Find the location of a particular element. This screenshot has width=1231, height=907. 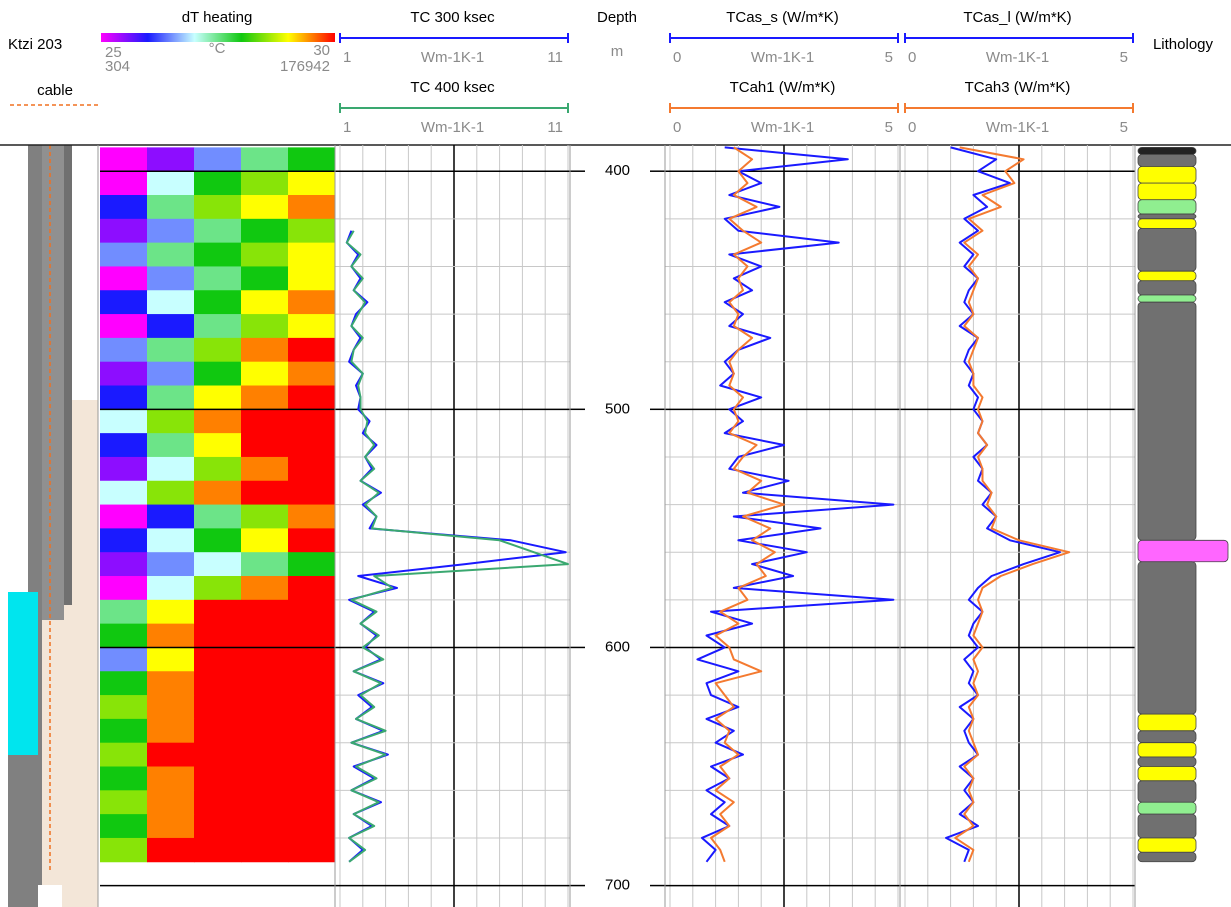

depth-label: 500 is located at coordinates (617, 408).